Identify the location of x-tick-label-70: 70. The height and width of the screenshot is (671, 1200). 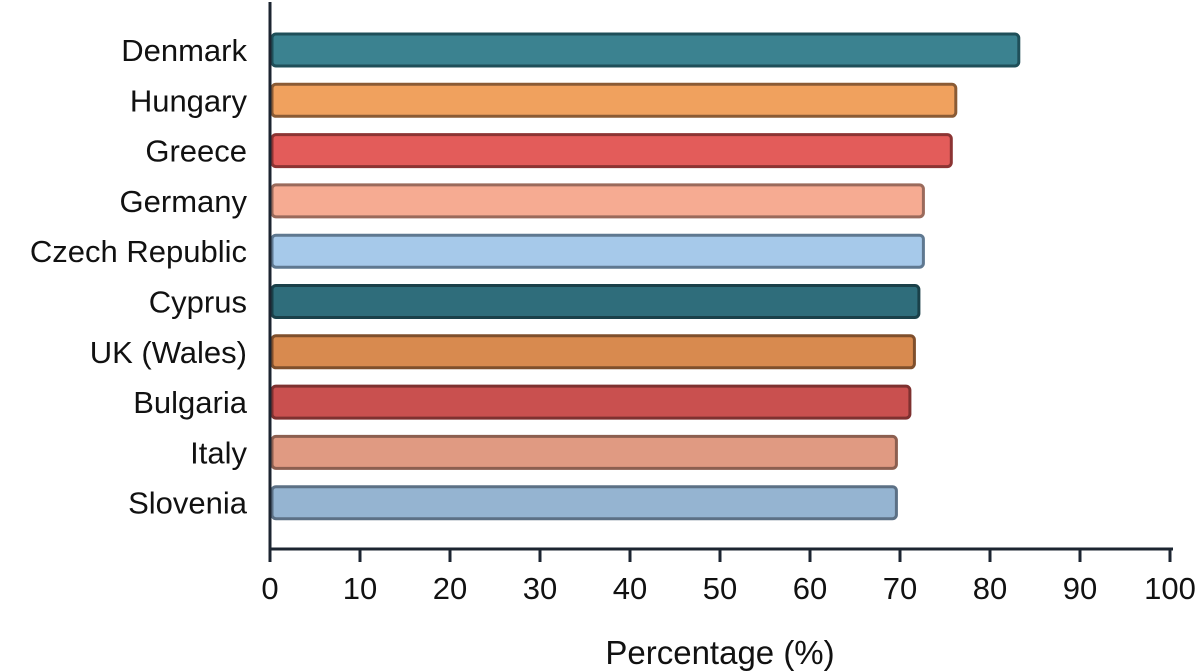
(900, 588).